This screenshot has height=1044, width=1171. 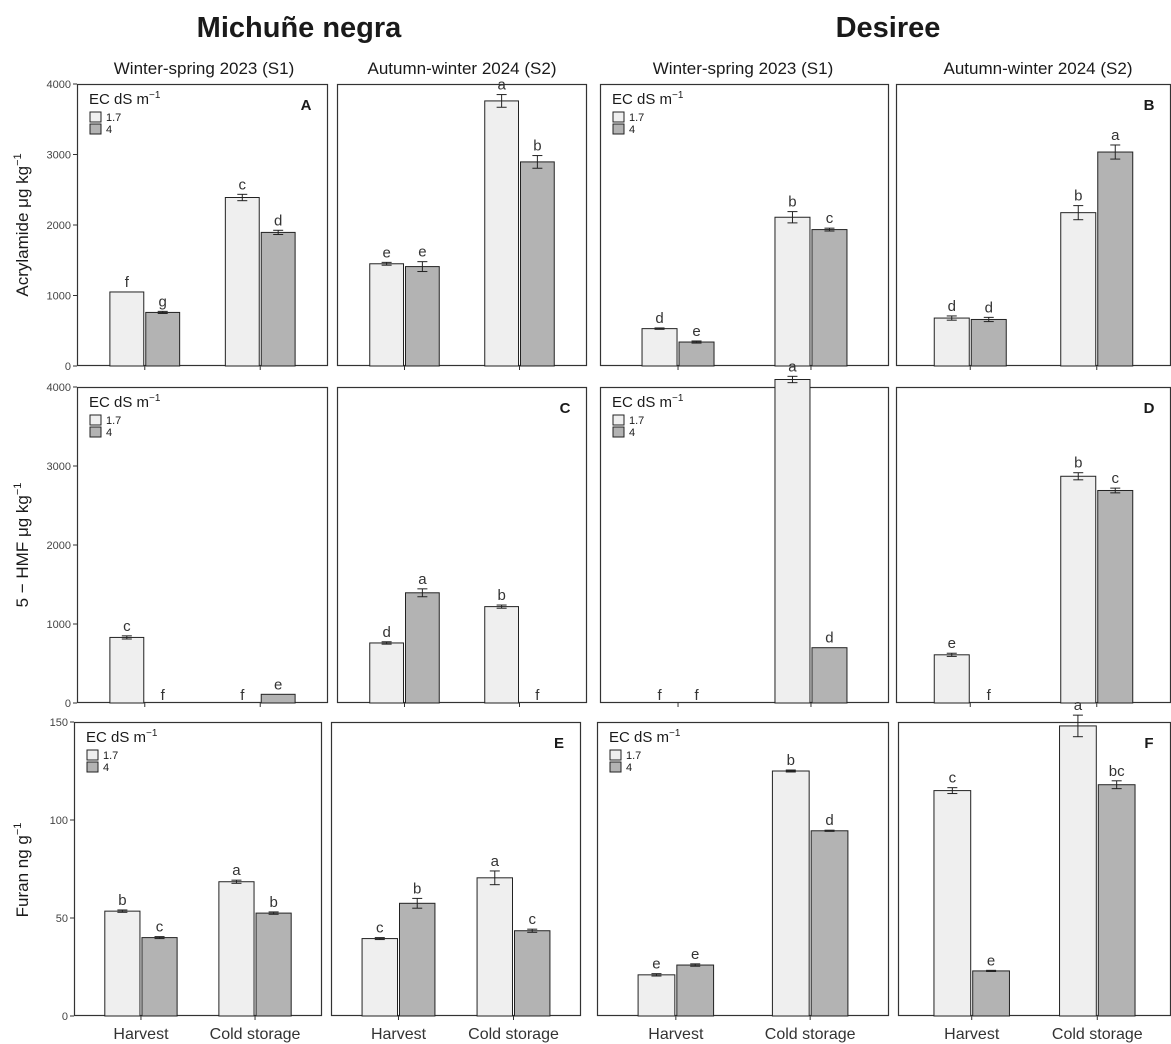 What do you see at coordinates (59, 467) in the screenshot?
I see `y-tick-label: 3000` at bounding box center [59, 467].